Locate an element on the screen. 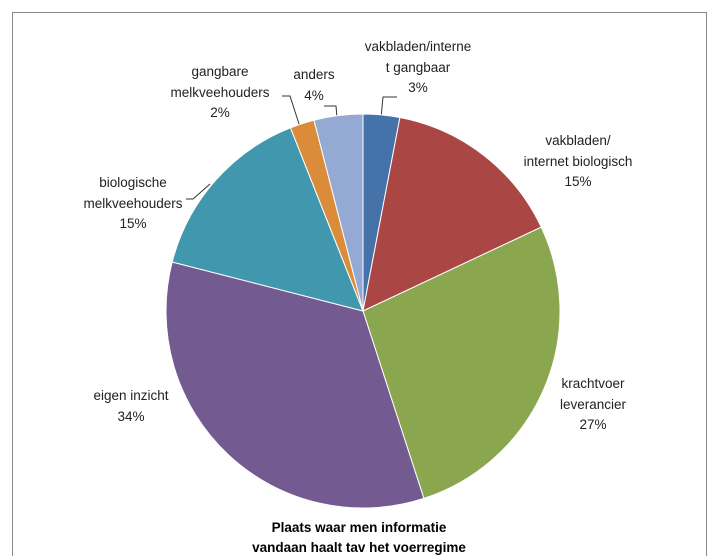  category-label: biologische melkveehouders is located at coordinates (133, 193).